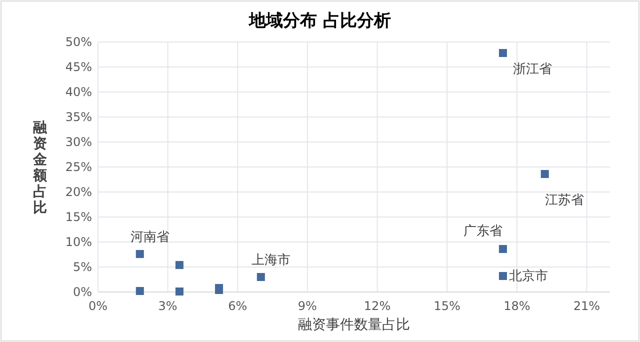 The image size is (640, 342). Describe the element at coordinates (528, 276) in the screenshot. I see `annotation: 北京市` at that location.